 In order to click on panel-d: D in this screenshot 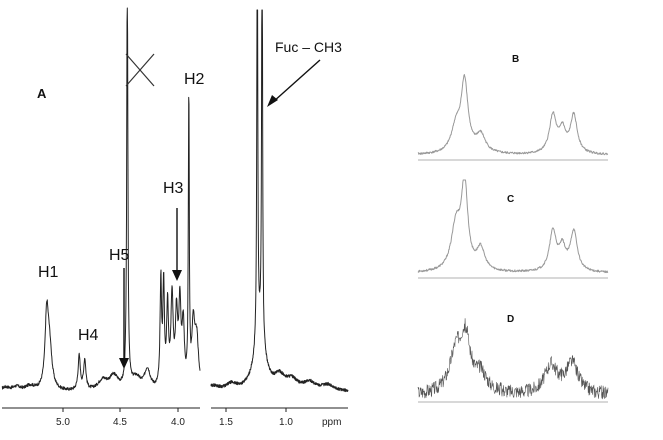, I will do `click(513, 358)`.